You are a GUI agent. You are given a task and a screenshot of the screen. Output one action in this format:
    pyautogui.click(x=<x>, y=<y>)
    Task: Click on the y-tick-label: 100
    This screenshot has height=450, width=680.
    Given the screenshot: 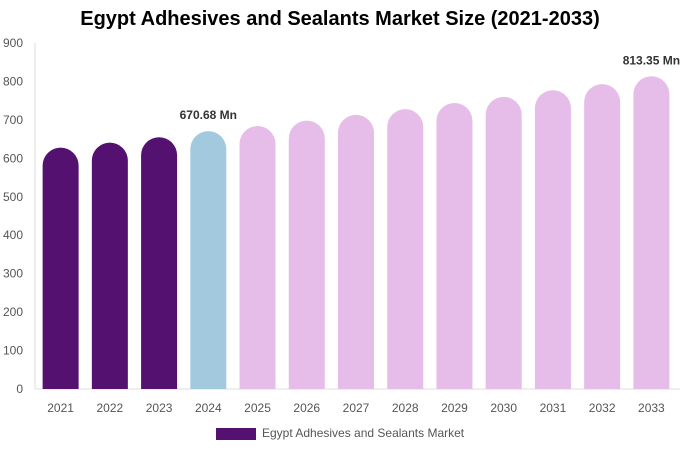 What is the action you would take?
    pyautogui.click(x=13, y=351)
    